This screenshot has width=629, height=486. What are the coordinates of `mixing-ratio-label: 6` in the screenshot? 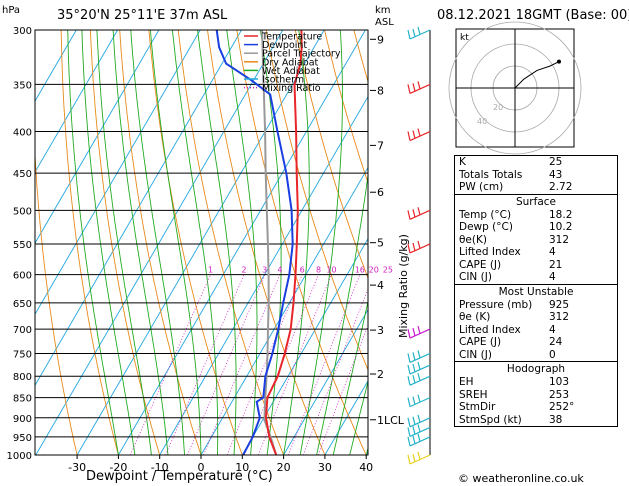 It's located at (302, 270).